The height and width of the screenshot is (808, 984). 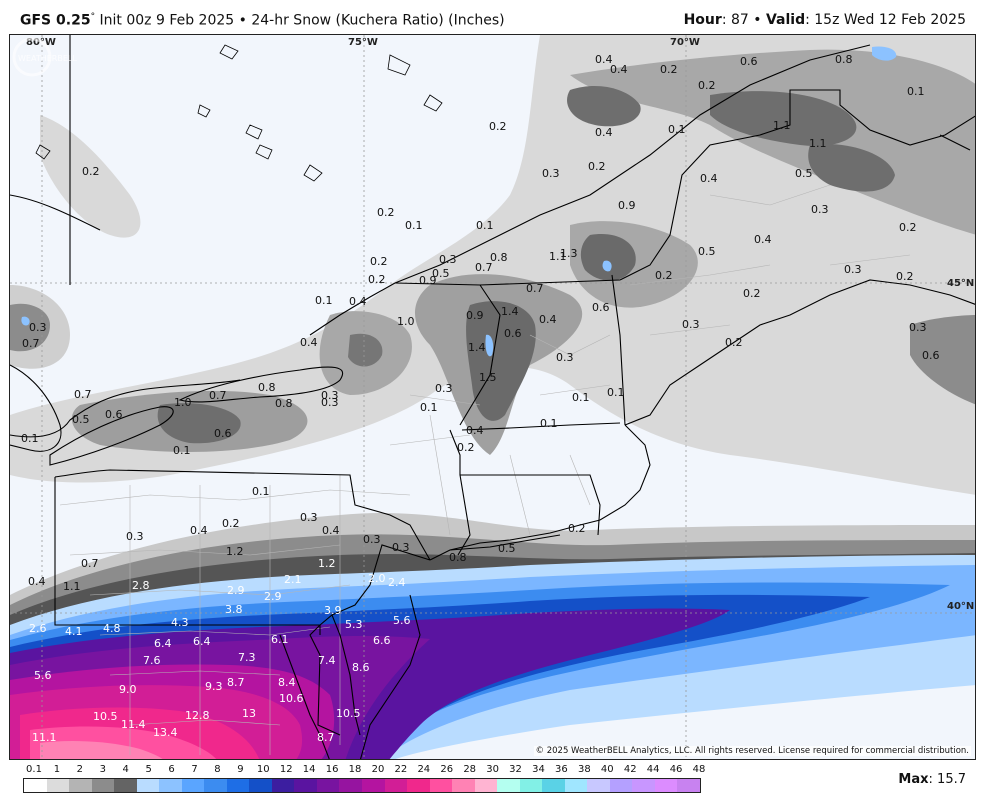 I want to click on weatherbell-logo-icon: WEATHERBELL, so click(x=44, y=57).